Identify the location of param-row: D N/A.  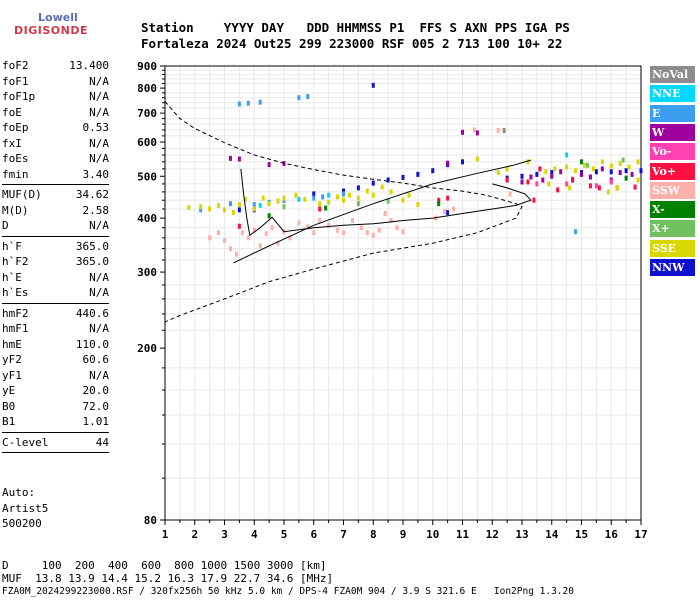
(55, 226).